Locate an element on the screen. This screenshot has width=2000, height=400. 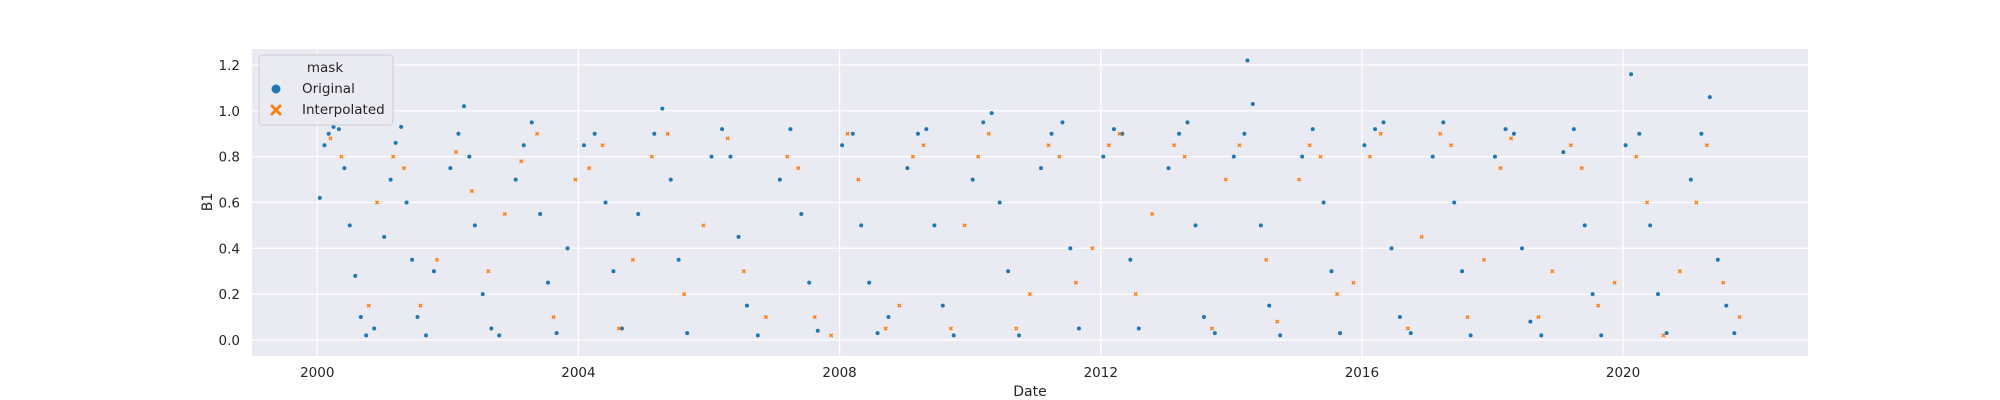
y-tick-label: 0.6 is located at coordinates (229, 204).